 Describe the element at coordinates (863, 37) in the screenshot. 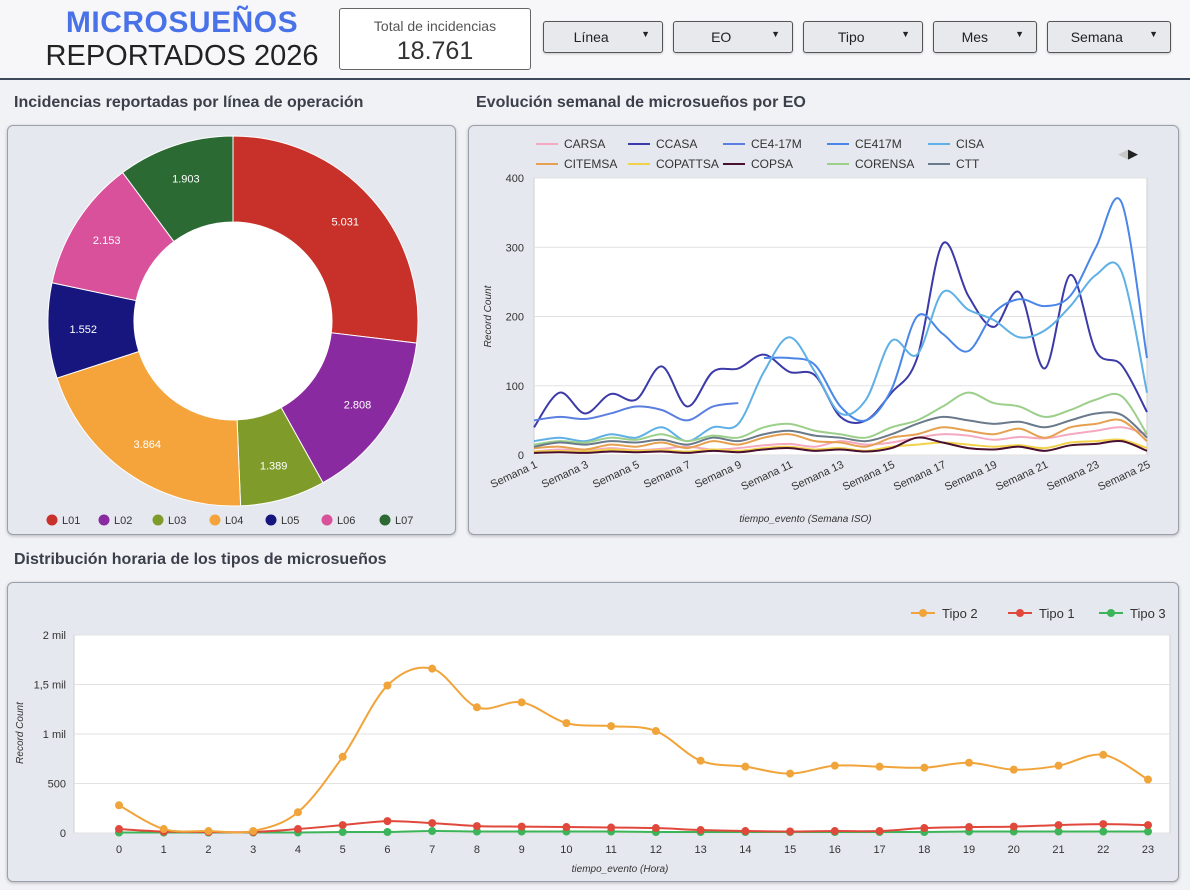

I see `filter-tipo-dropdown: Tipo ▼` at that location.